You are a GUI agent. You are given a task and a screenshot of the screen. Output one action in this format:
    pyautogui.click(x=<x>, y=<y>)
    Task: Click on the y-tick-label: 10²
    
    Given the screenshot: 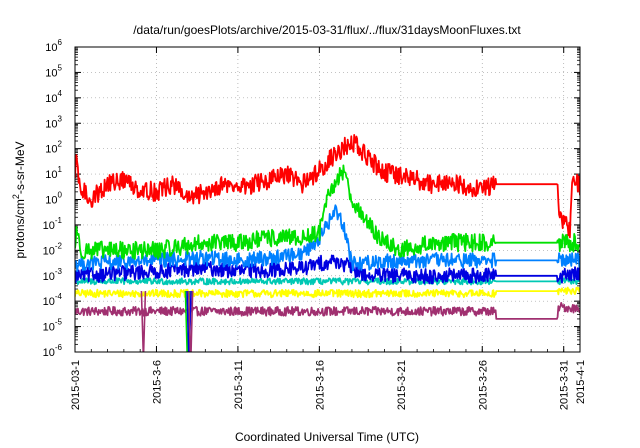 What is the action you would take?
    pyautogui.click(x=53, y=148)
    